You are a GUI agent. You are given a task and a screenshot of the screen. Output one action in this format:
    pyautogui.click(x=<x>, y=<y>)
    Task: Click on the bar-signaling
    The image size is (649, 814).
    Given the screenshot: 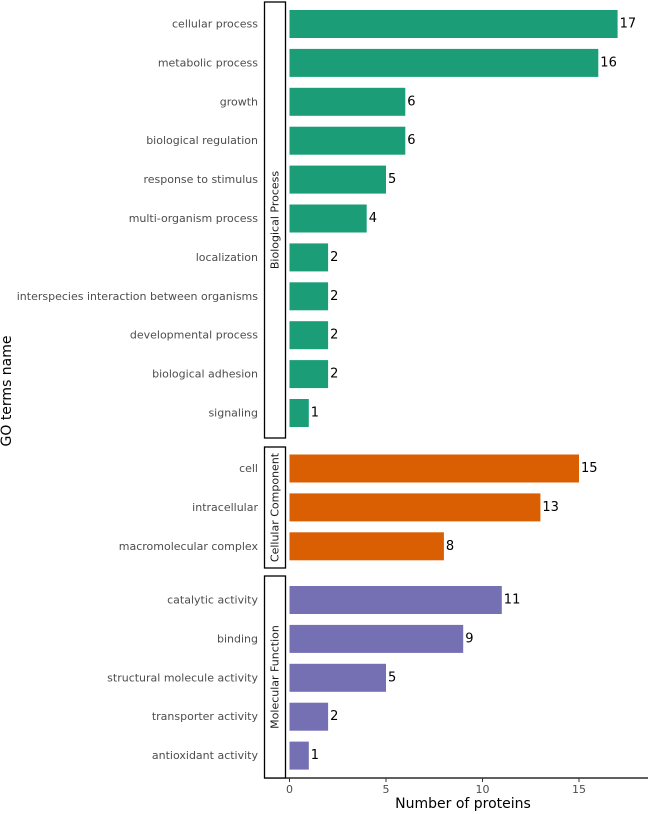 What is the action you would take?
    pyautogui.click(x=299, y=413)
    